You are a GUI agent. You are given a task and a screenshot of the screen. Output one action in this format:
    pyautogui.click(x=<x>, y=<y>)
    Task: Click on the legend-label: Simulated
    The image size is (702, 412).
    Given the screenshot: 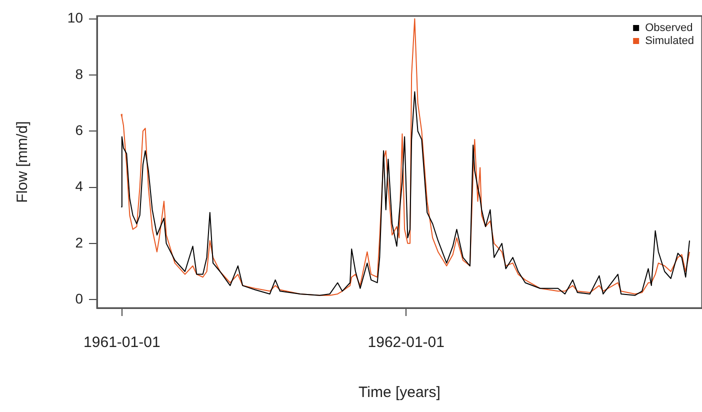 What is the action you would take?
    pyautogui.click(x=669, y=41)
    